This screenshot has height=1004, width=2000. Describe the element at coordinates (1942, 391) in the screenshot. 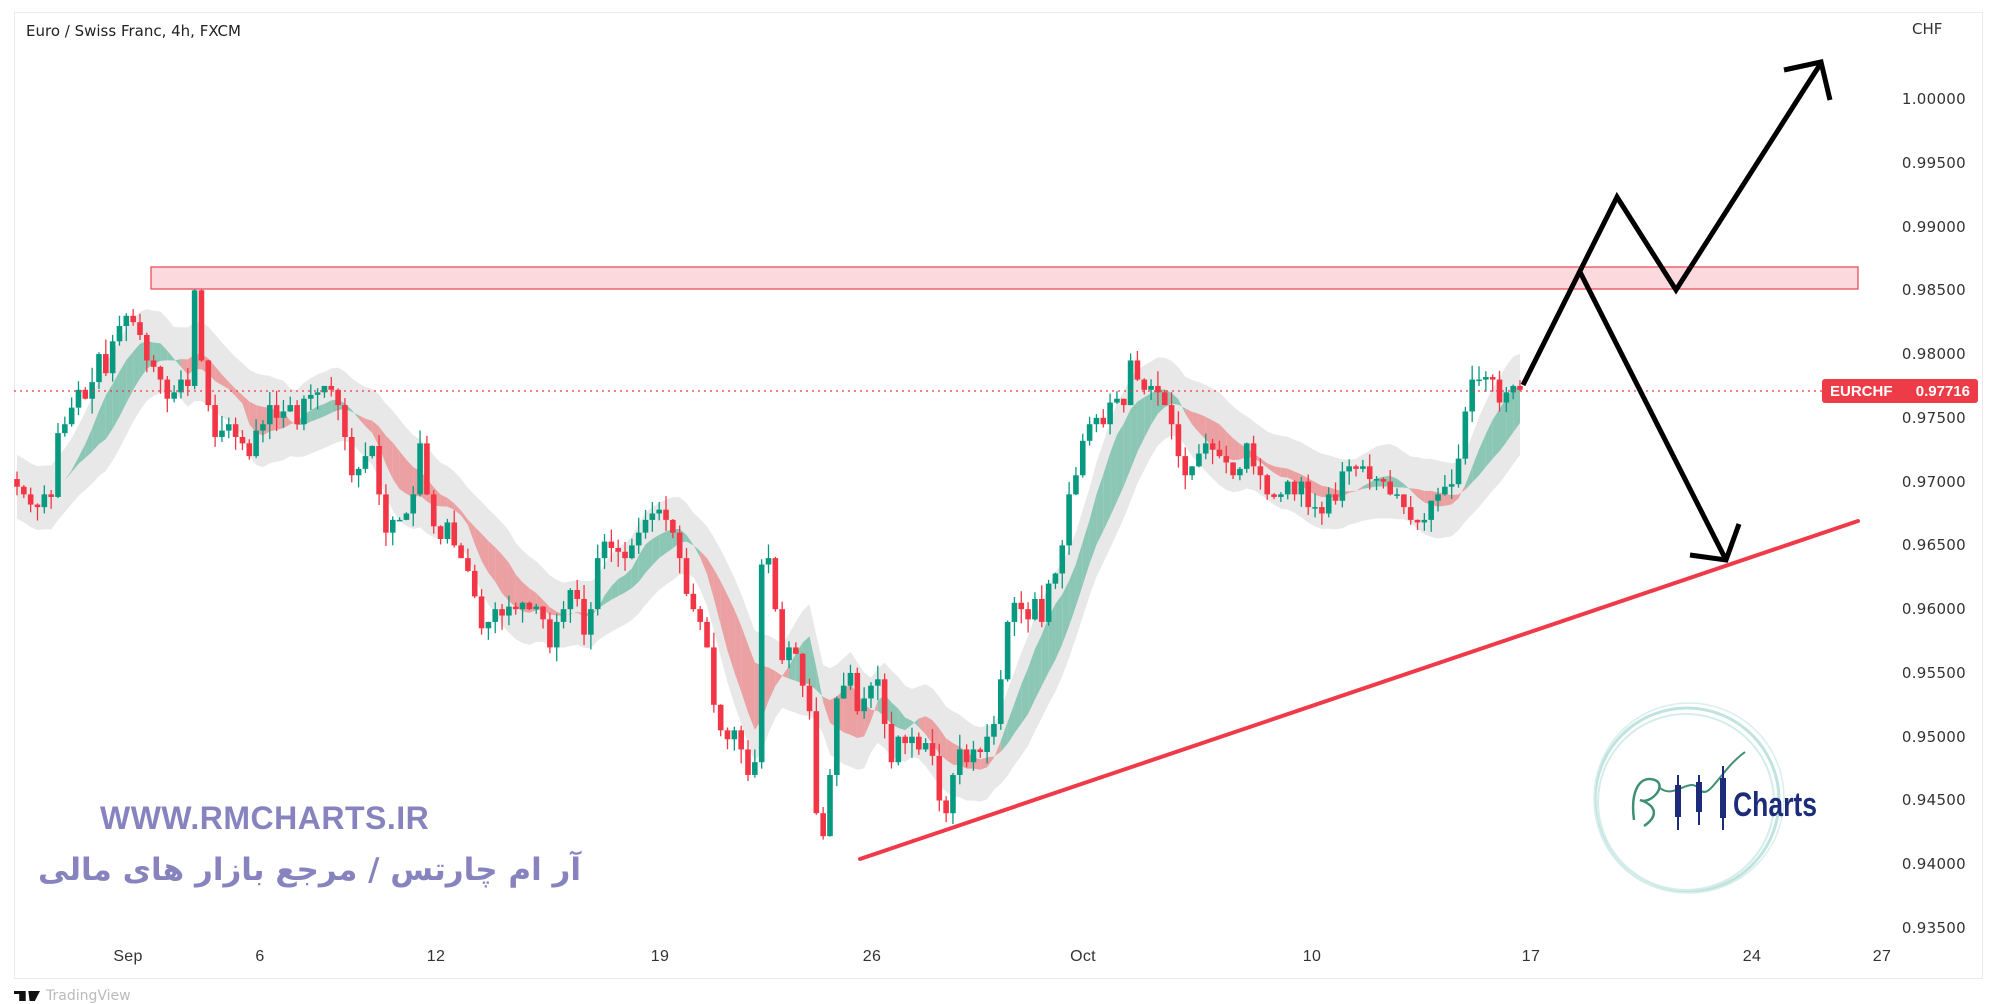

I see `price-tag-value: 0.97716` at that location.